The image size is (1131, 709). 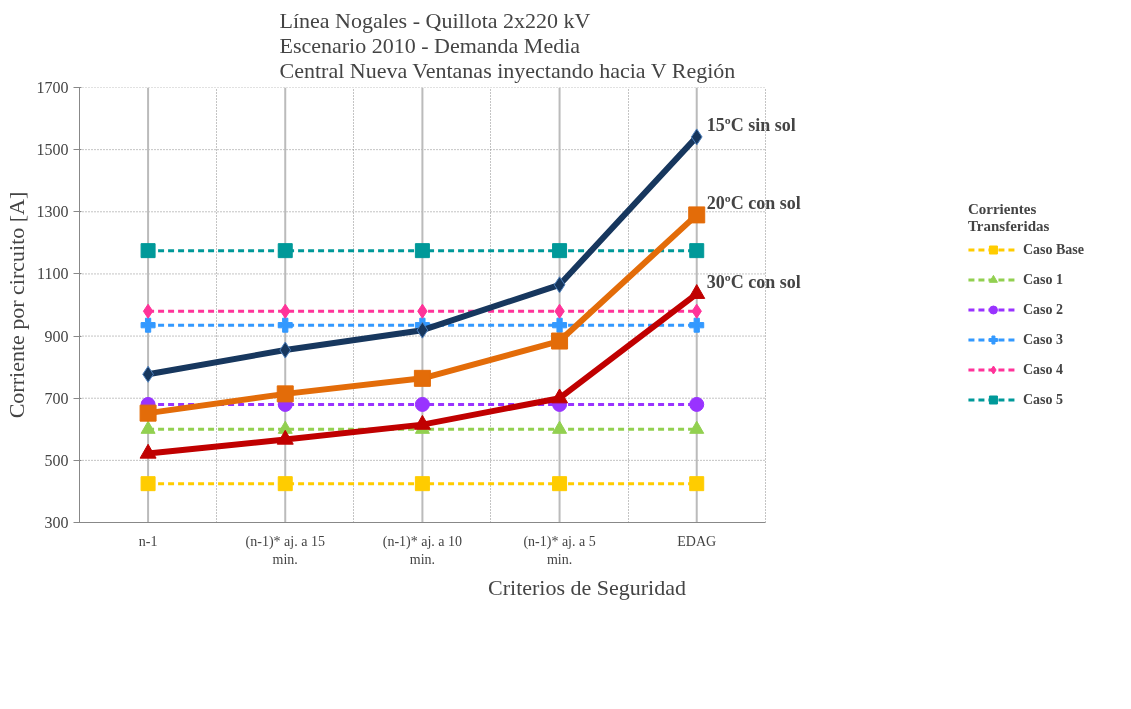 What do you see at coordinates (1042, 279) in the screenshot?
I see `legend-label: Caso 1` at bounding box center [1042, 279].